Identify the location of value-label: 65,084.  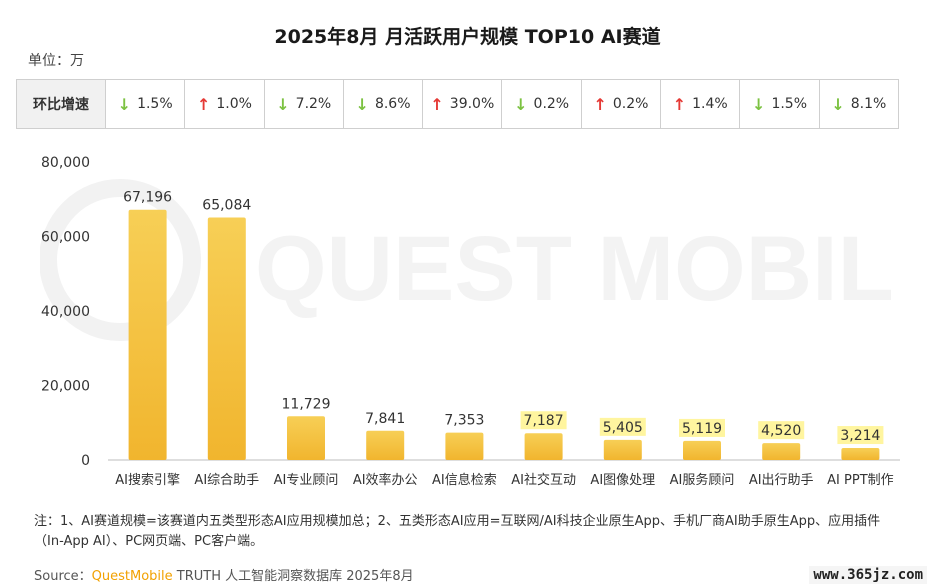
(226, 206).